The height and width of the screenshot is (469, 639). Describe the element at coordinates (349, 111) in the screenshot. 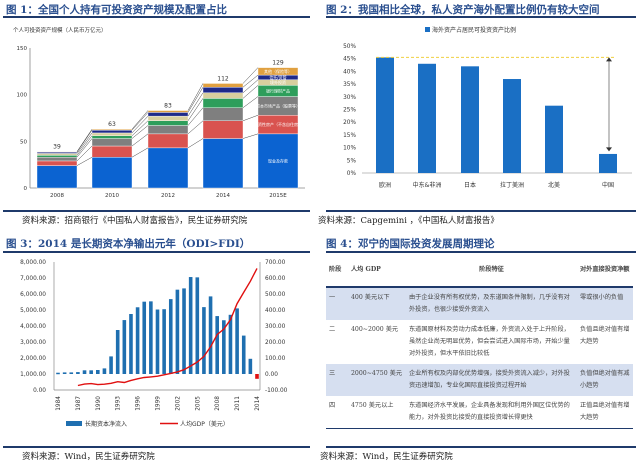

I see `c2-ytick-label: 25%` at that location.